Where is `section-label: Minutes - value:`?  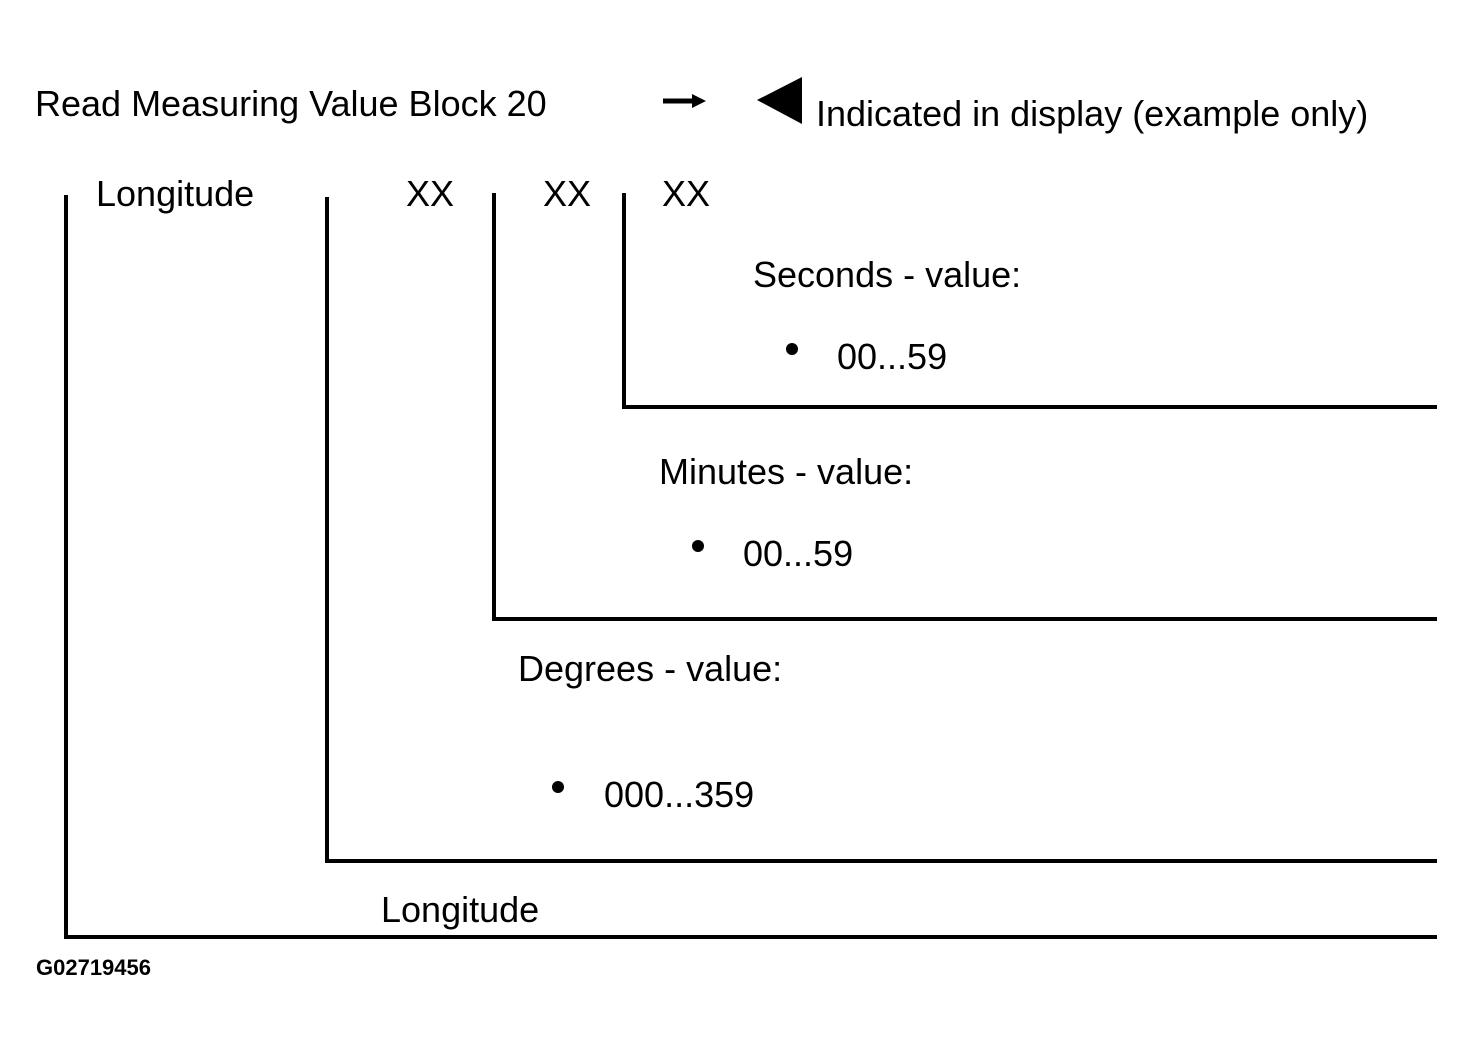 section-label: Minutes - value: is located at coordinates (786, 471).